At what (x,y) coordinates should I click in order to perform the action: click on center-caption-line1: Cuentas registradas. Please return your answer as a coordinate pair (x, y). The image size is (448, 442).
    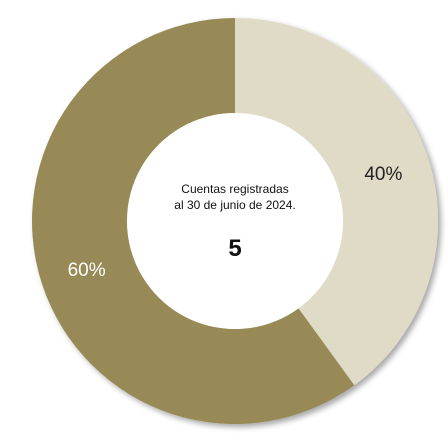
    Looking at the image, I should click on (234, 189).